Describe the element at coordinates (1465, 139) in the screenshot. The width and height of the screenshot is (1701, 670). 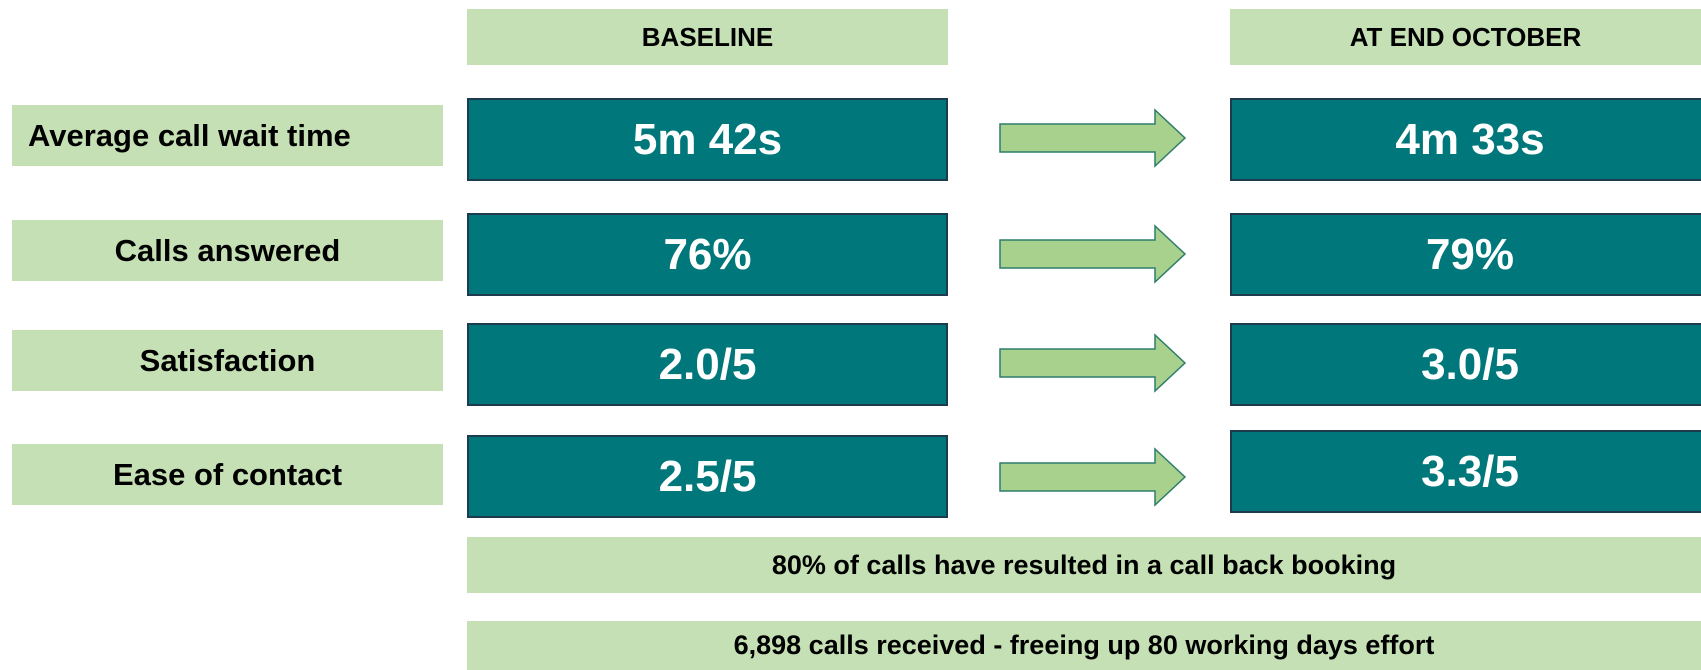
I see `end-october-value: 4m 33s` at that location.